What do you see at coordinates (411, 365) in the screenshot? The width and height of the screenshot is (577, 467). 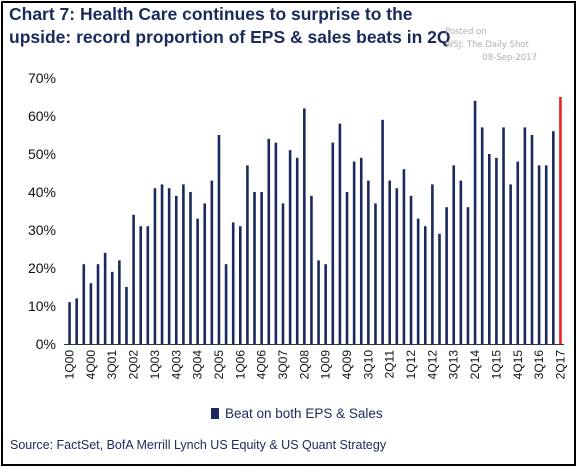 I see `x-tick-label: 1Q12` at bounding box center [411, 365].